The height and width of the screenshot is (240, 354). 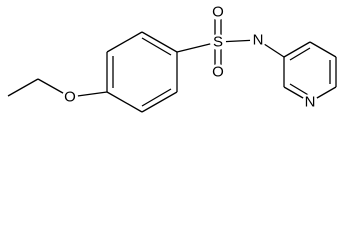 I want to click on atom-label: S, so click(x=218, y=42).